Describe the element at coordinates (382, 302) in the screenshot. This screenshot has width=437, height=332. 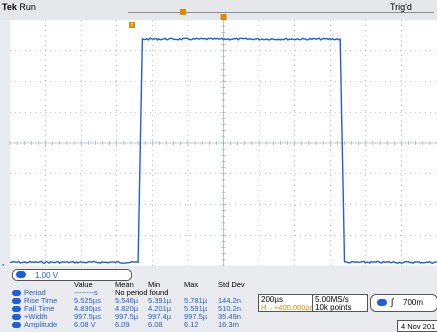
I see `trigger-source-tag` at that location.